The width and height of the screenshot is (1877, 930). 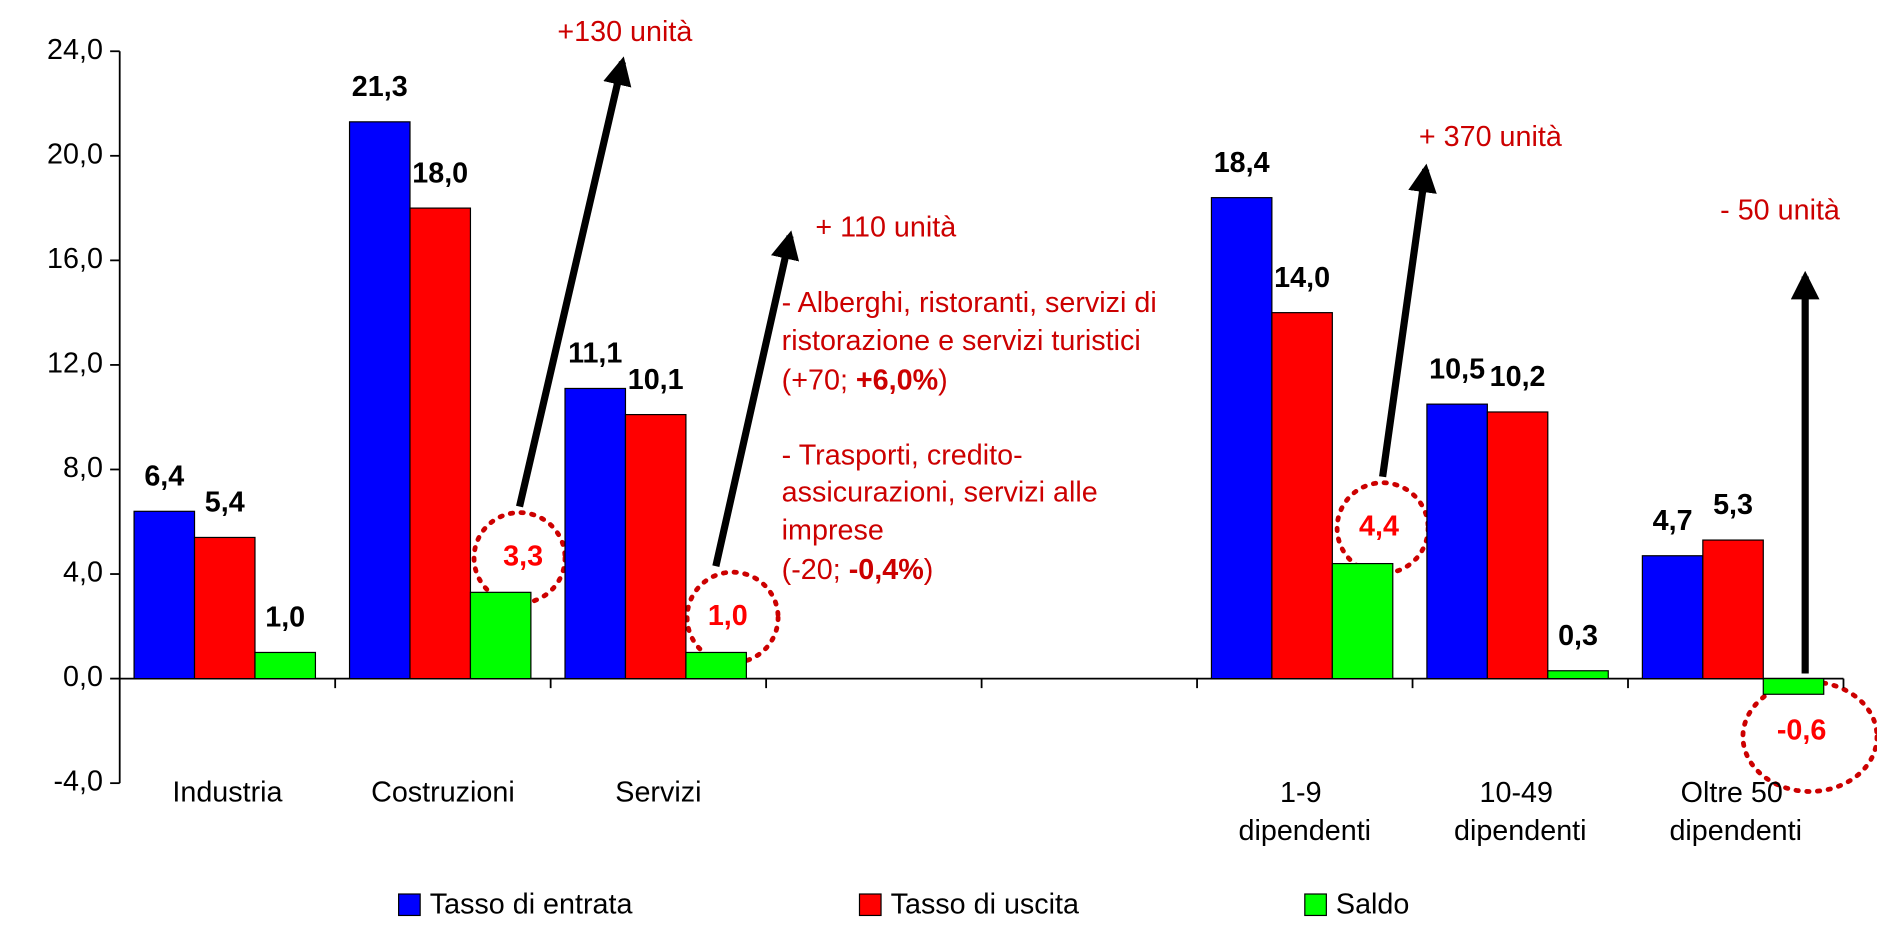 I want to click on value-label: 18,4, so click(x=1242, y=163).